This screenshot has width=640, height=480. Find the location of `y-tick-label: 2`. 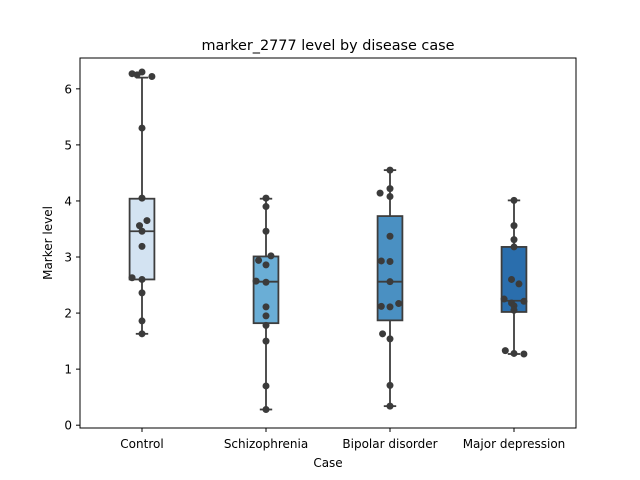

y-tick-label: 2 is located at coordinates (68, 314).